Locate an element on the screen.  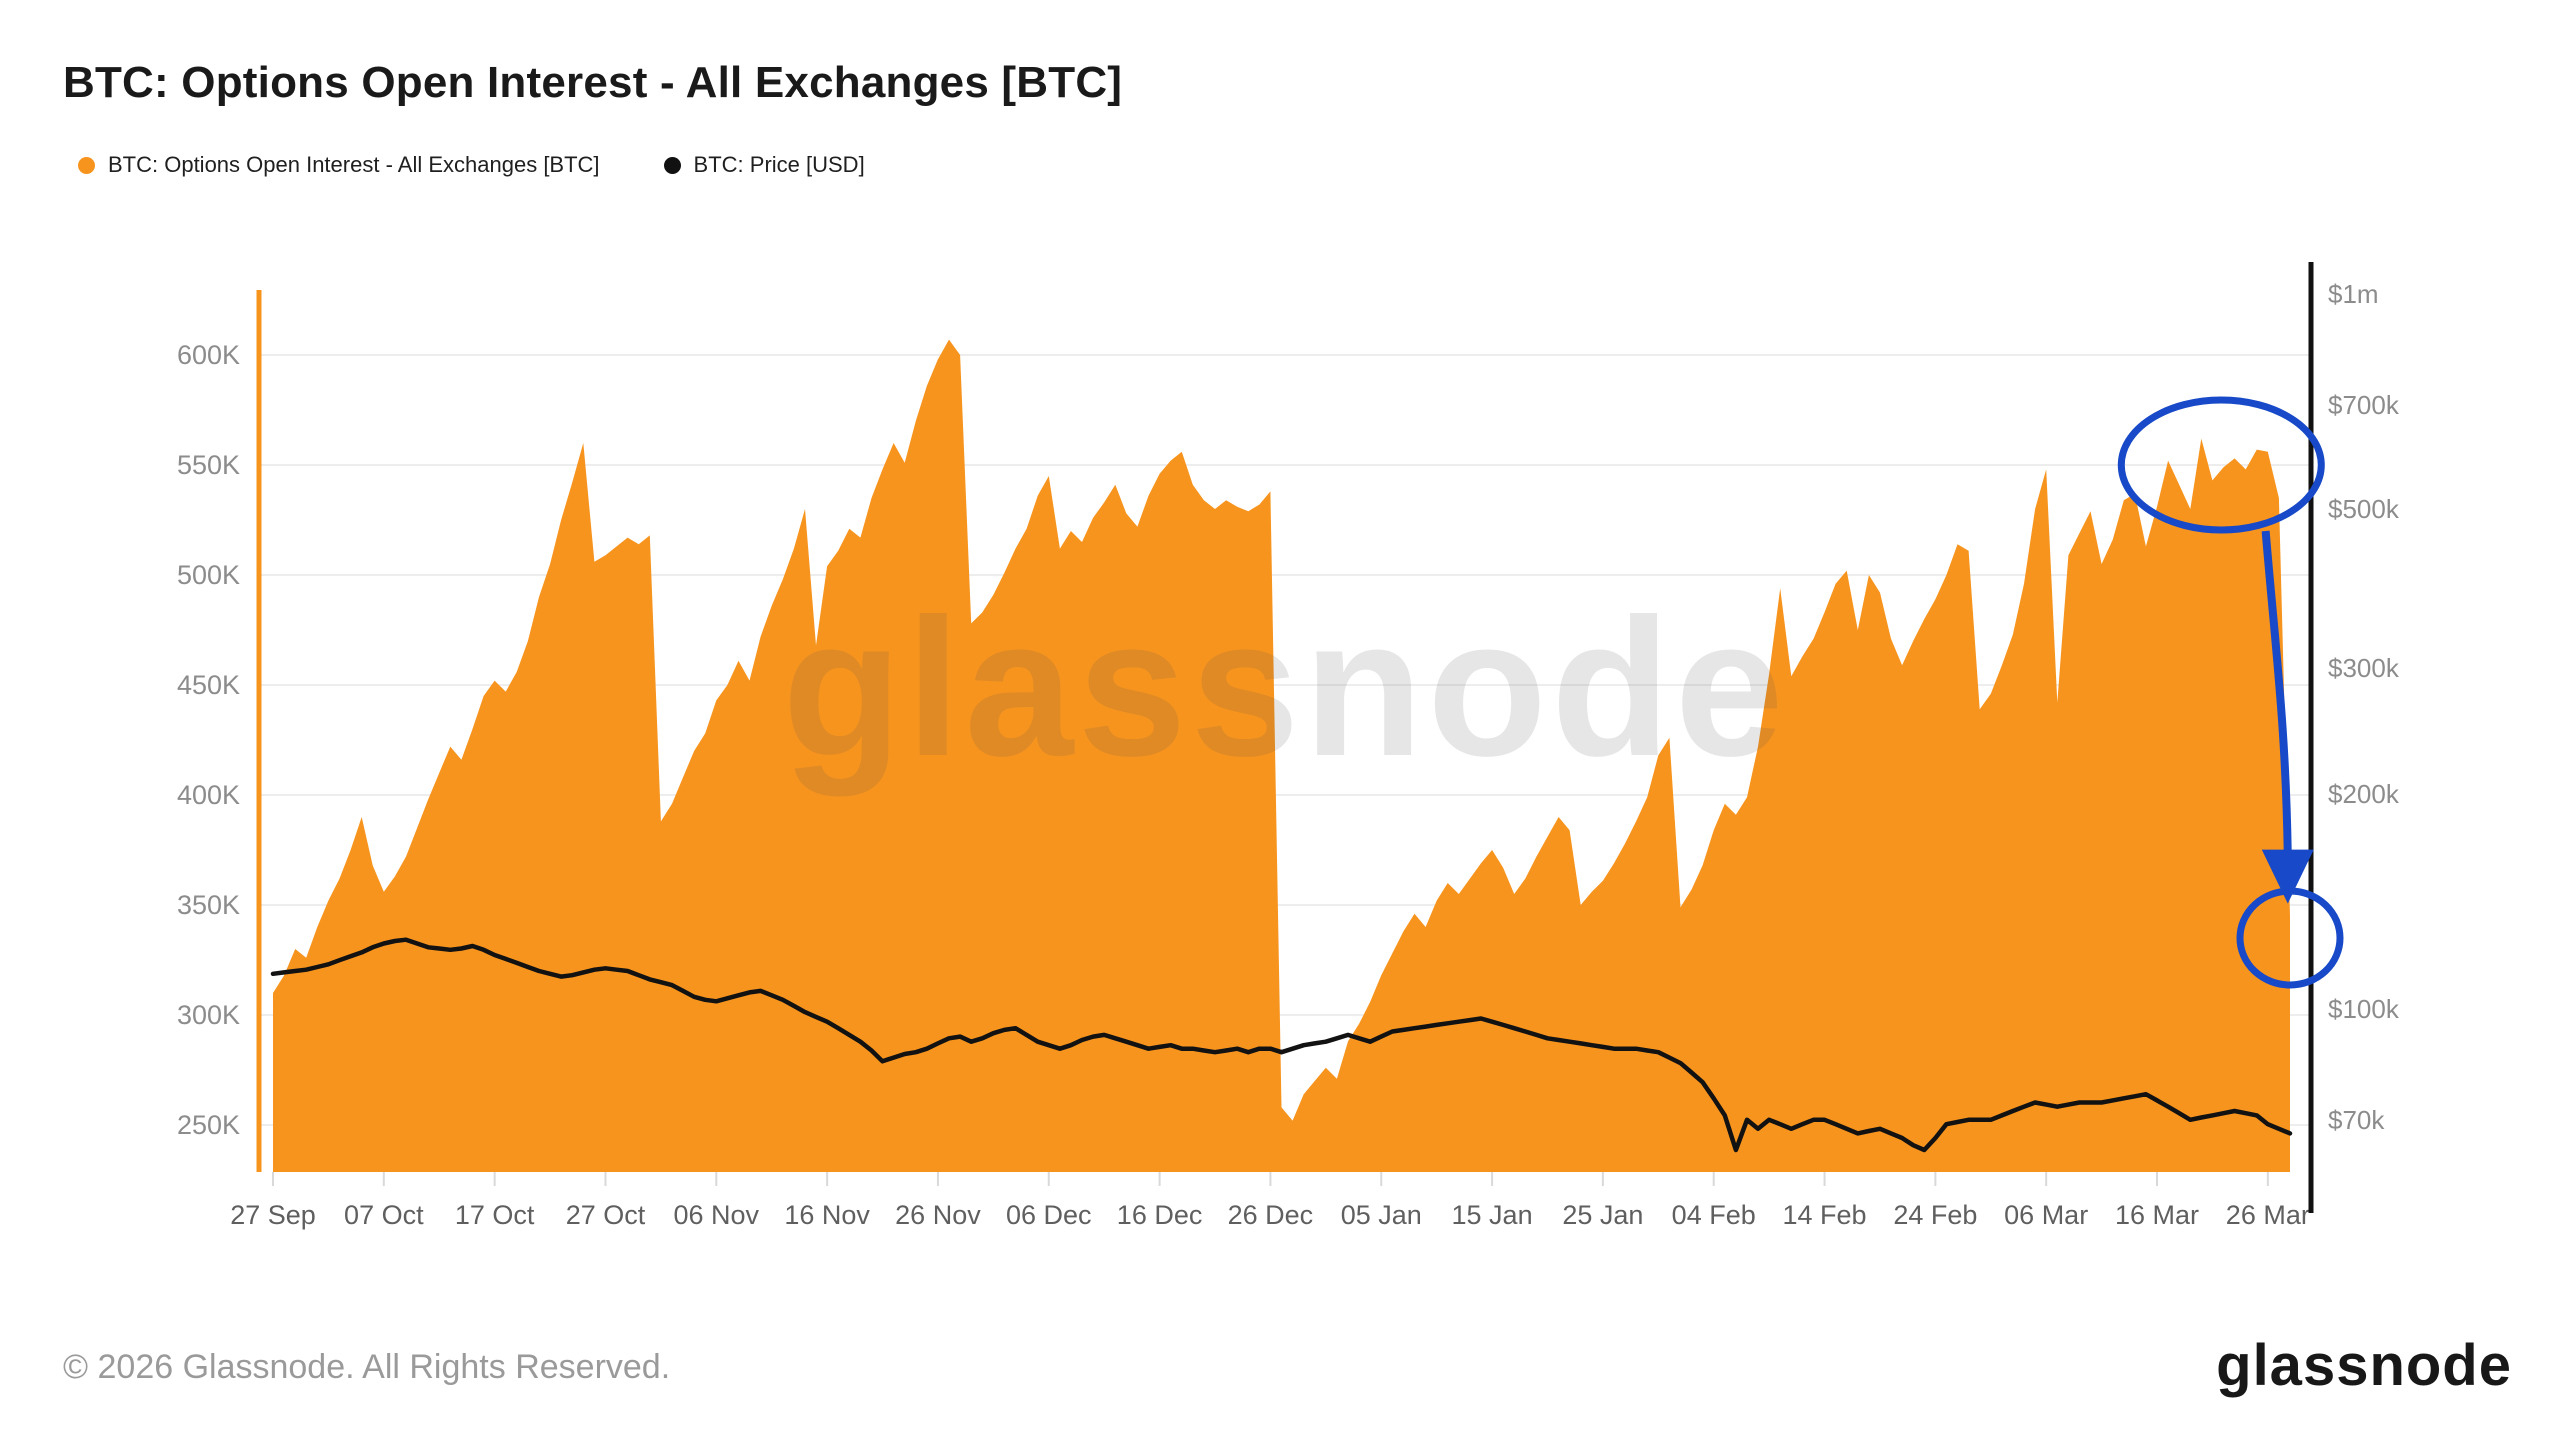
right-axis-tick-label: $300k is located at coordinates (2364, 668).